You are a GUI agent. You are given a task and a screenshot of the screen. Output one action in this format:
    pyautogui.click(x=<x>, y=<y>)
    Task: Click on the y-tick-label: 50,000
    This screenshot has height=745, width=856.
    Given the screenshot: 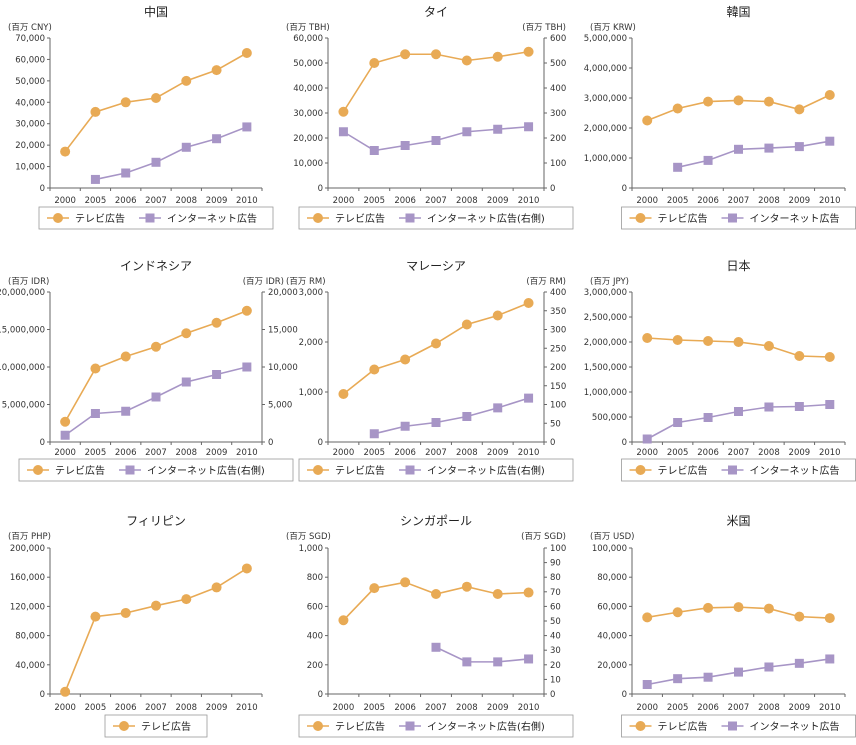 What is the action you would take?
    pyautogui.click(x=308, y=64)
    